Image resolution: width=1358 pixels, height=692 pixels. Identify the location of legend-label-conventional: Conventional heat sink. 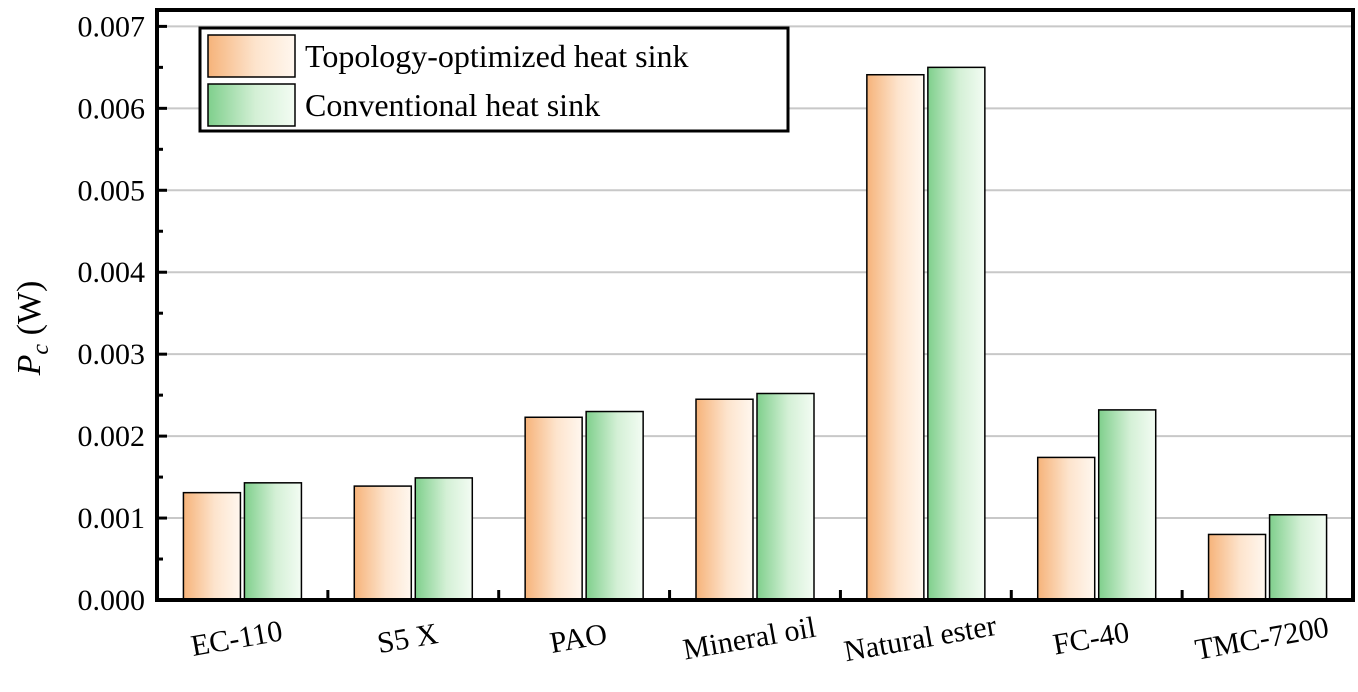
(452, 105).